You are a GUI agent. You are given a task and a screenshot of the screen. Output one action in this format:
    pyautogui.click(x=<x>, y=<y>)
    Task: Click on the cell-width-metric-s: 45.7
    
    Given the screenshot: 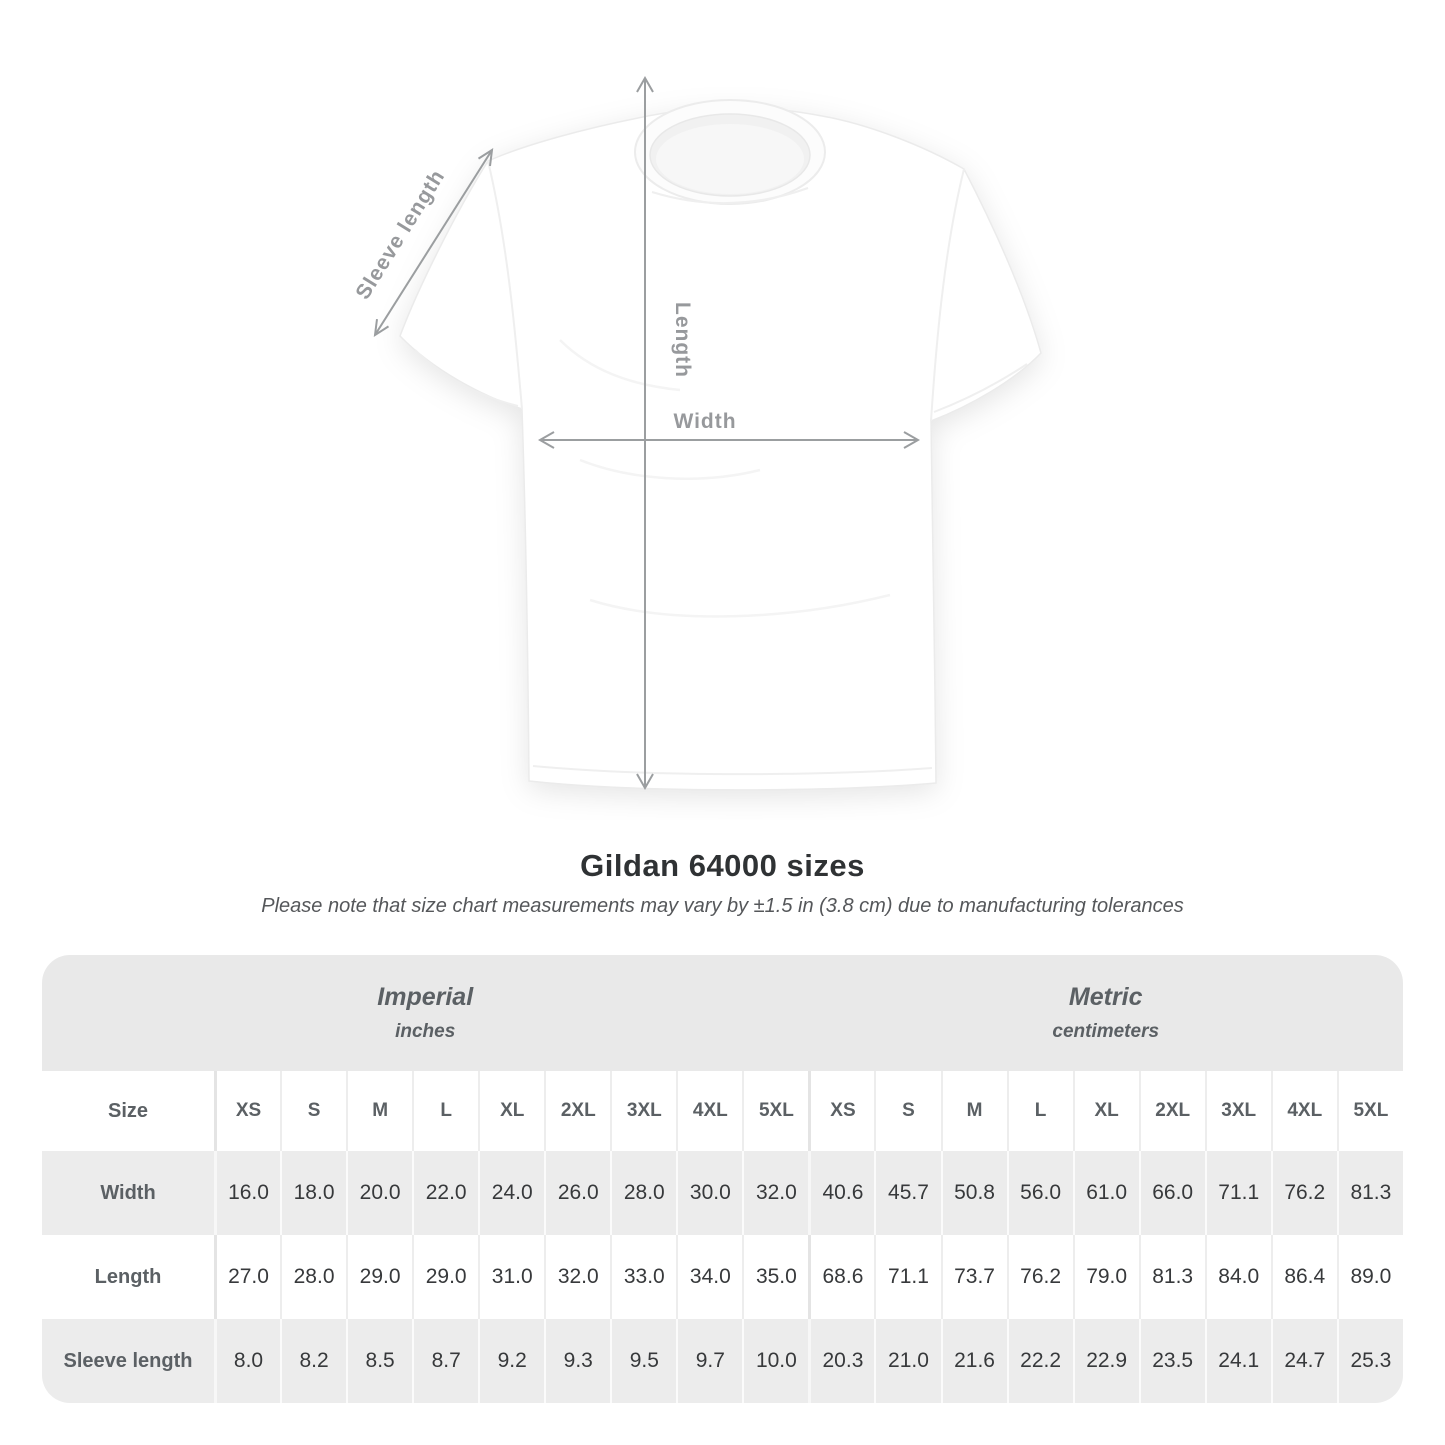 What is the action you would take?
    pyautogui.click(x=907, y=1193)
    